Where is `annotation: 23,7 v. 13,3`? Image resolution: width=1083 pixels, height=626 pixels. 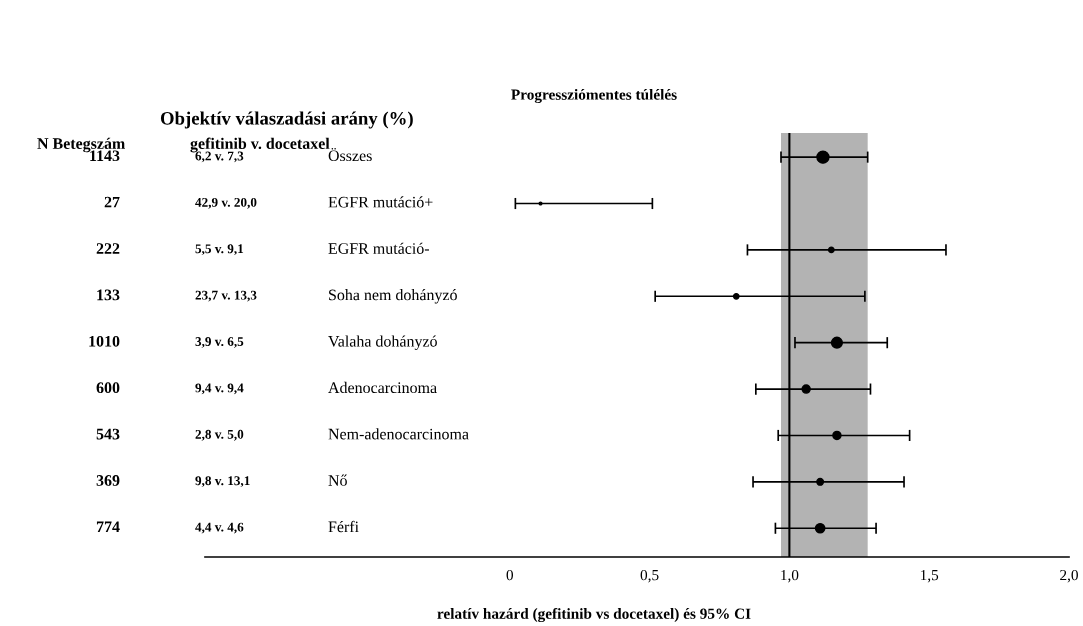 annotation: 23,7 v. 13,3 is located at coordinates (226, 296).